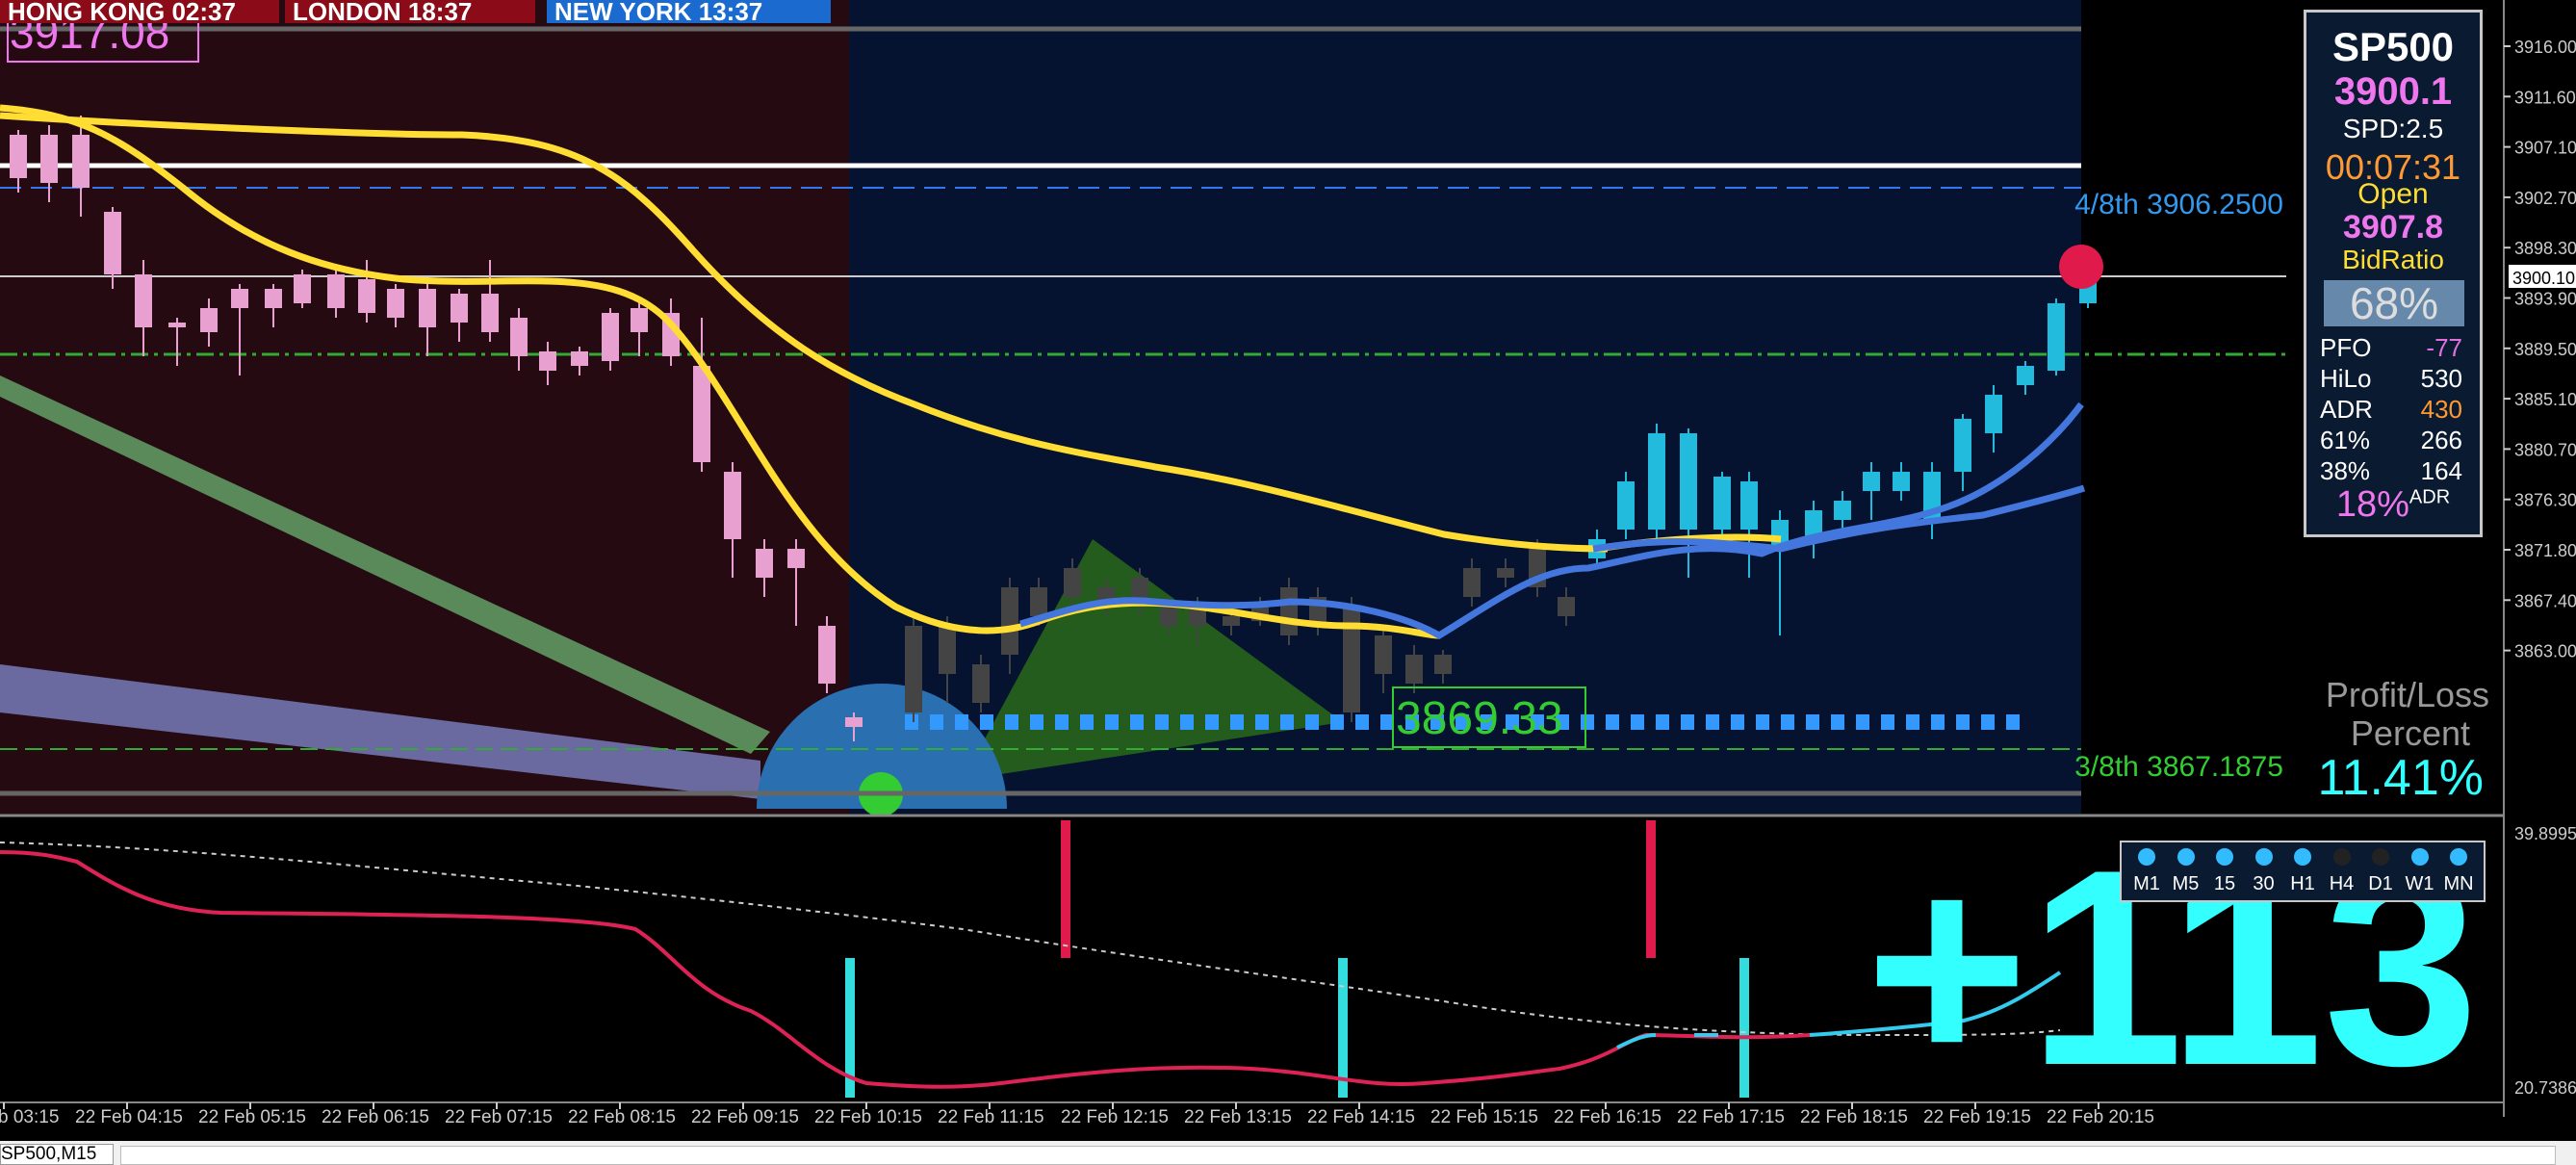 This screenshot has width=2576, height=1165. What do you see at coordinates (2081, 267) in the screenshot?
I see `red-circle-marker` at bounding box center [2081, 267].